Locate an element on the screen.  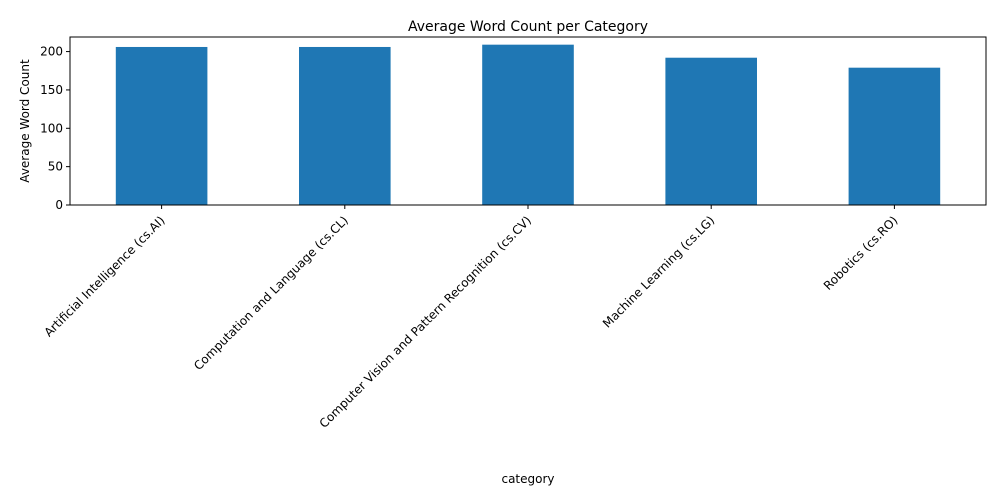
x-axis-label: category is located at coordinates (527, 479).